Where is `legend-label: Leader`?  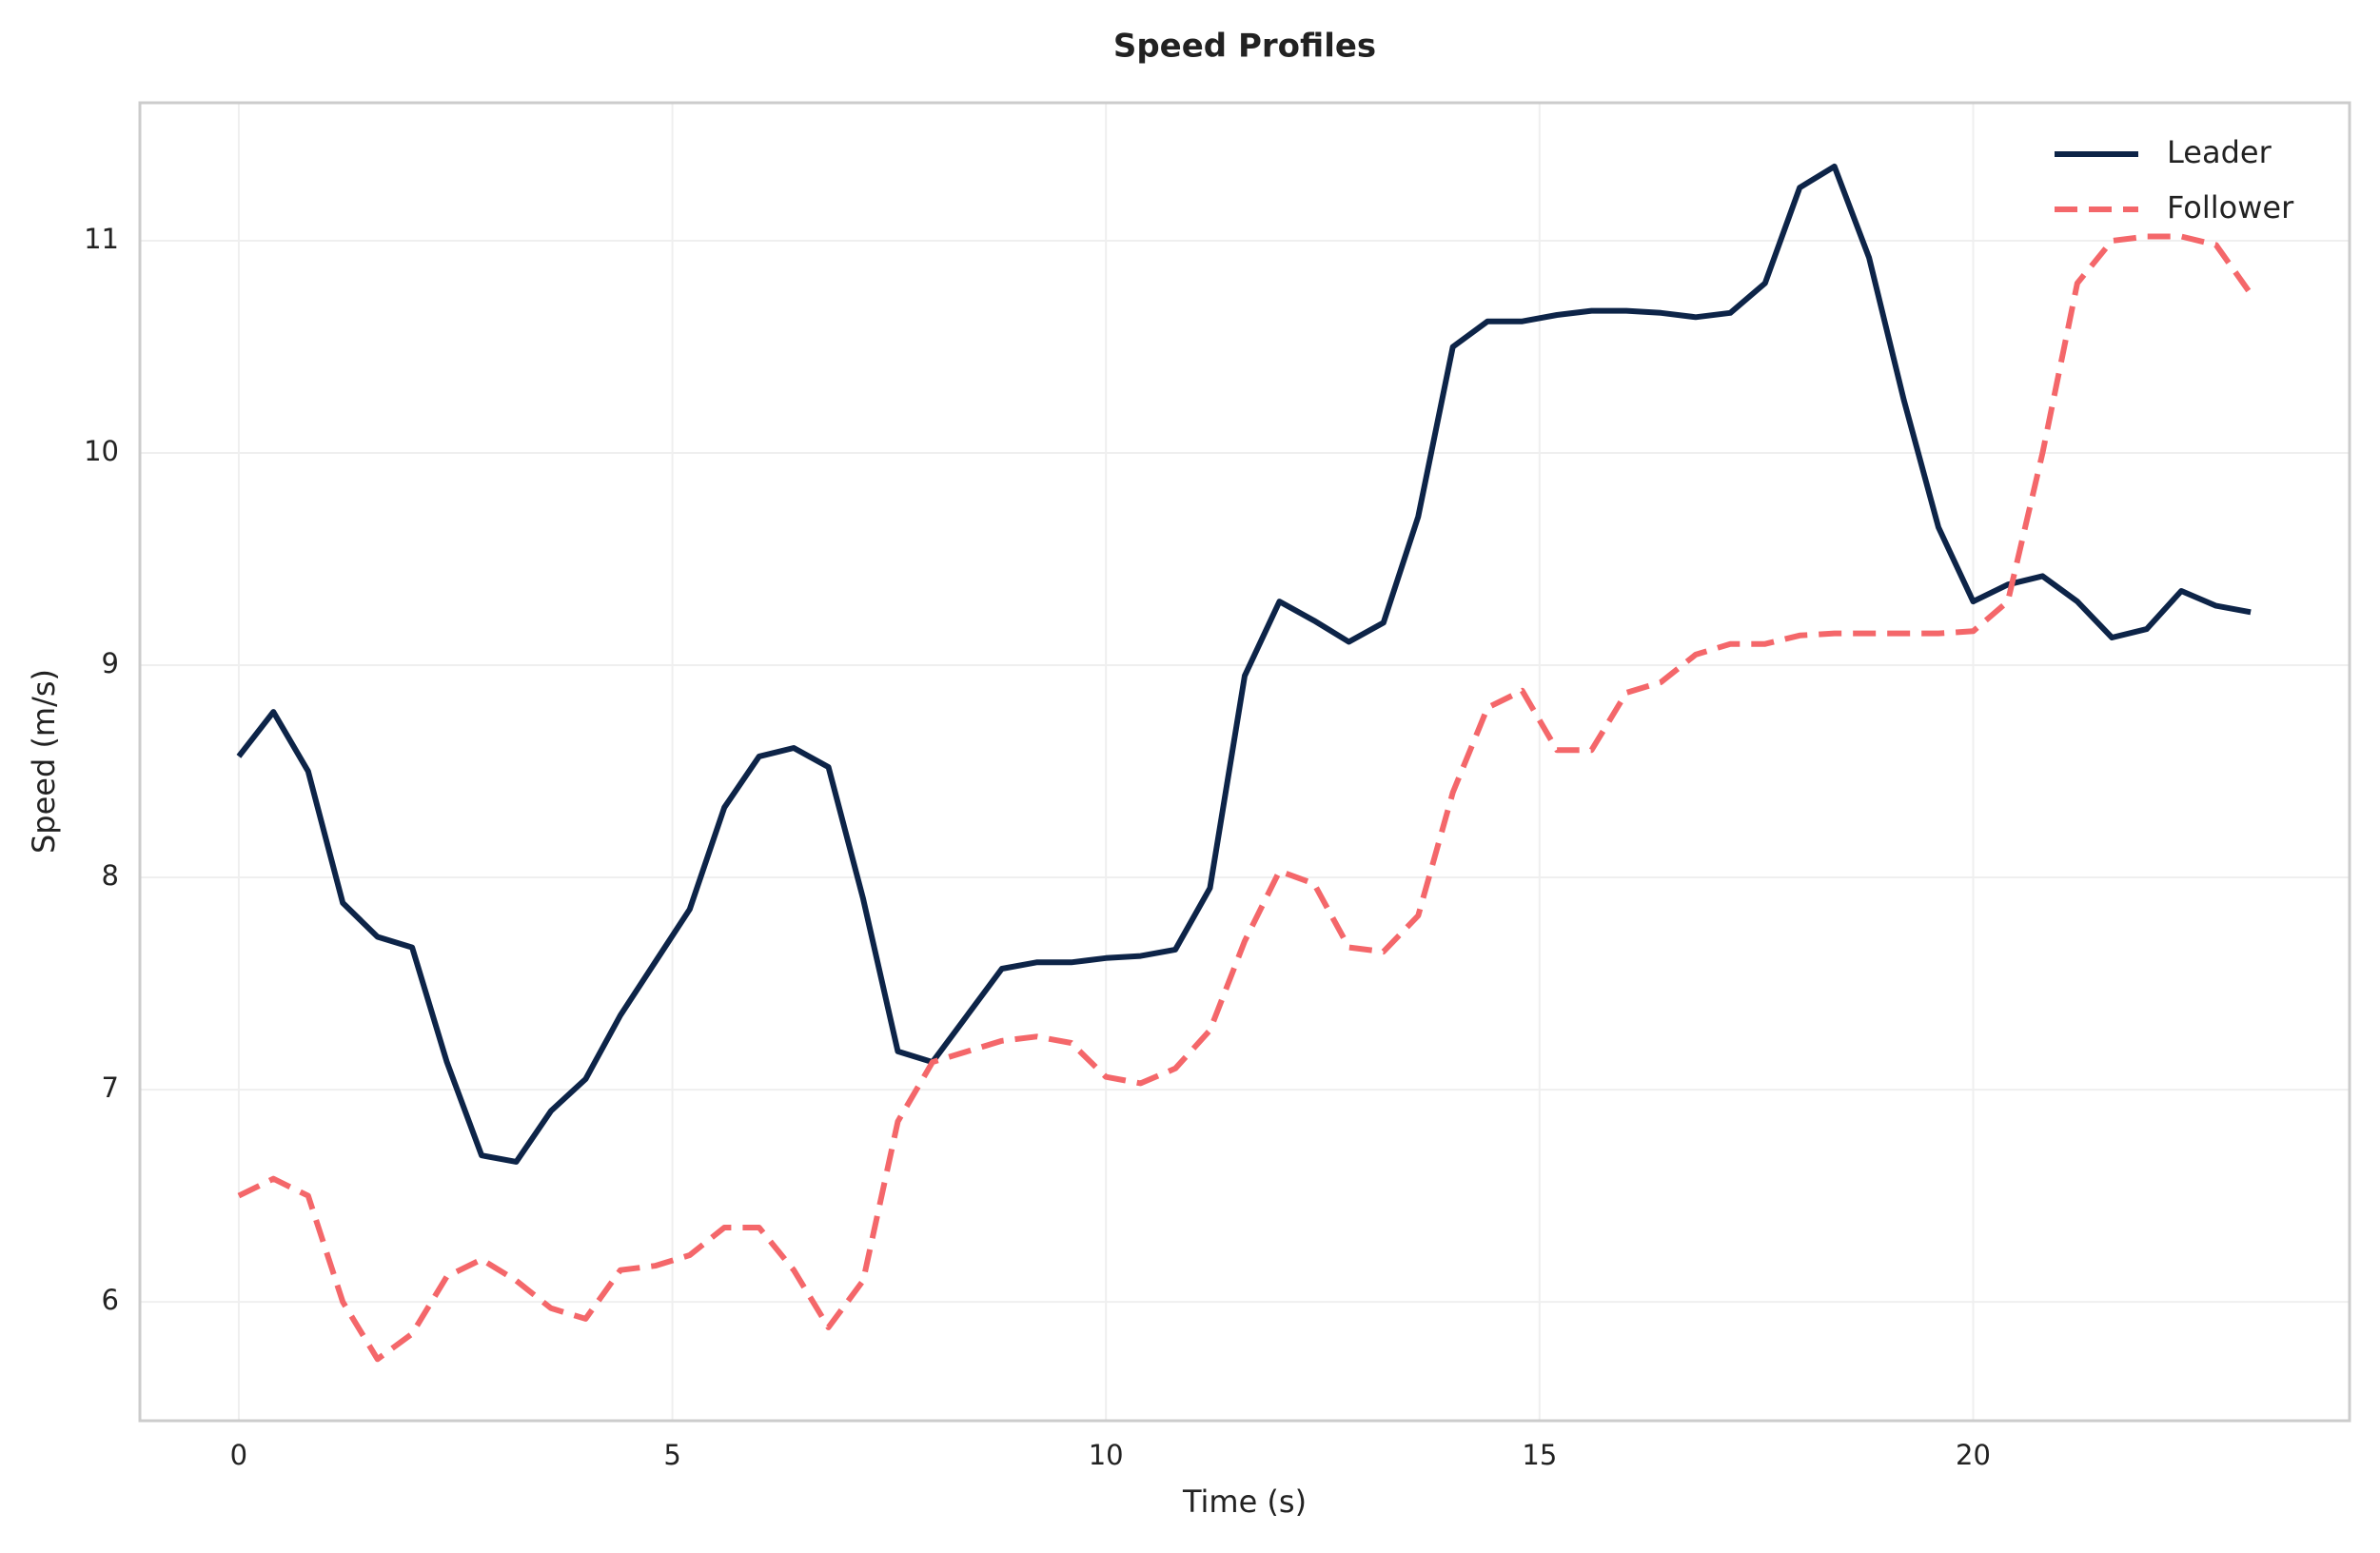 legend-label: Leader is located at coordinates (2219, 152).